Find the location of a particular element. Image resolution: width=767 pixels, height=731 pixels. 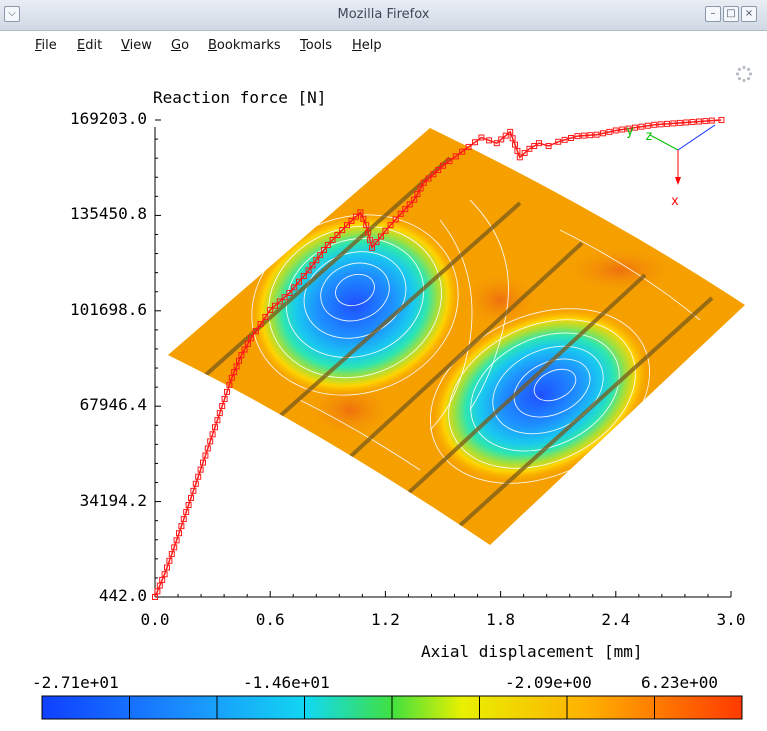

menu-tools-label: Tools is located at coordinates (316, 45).